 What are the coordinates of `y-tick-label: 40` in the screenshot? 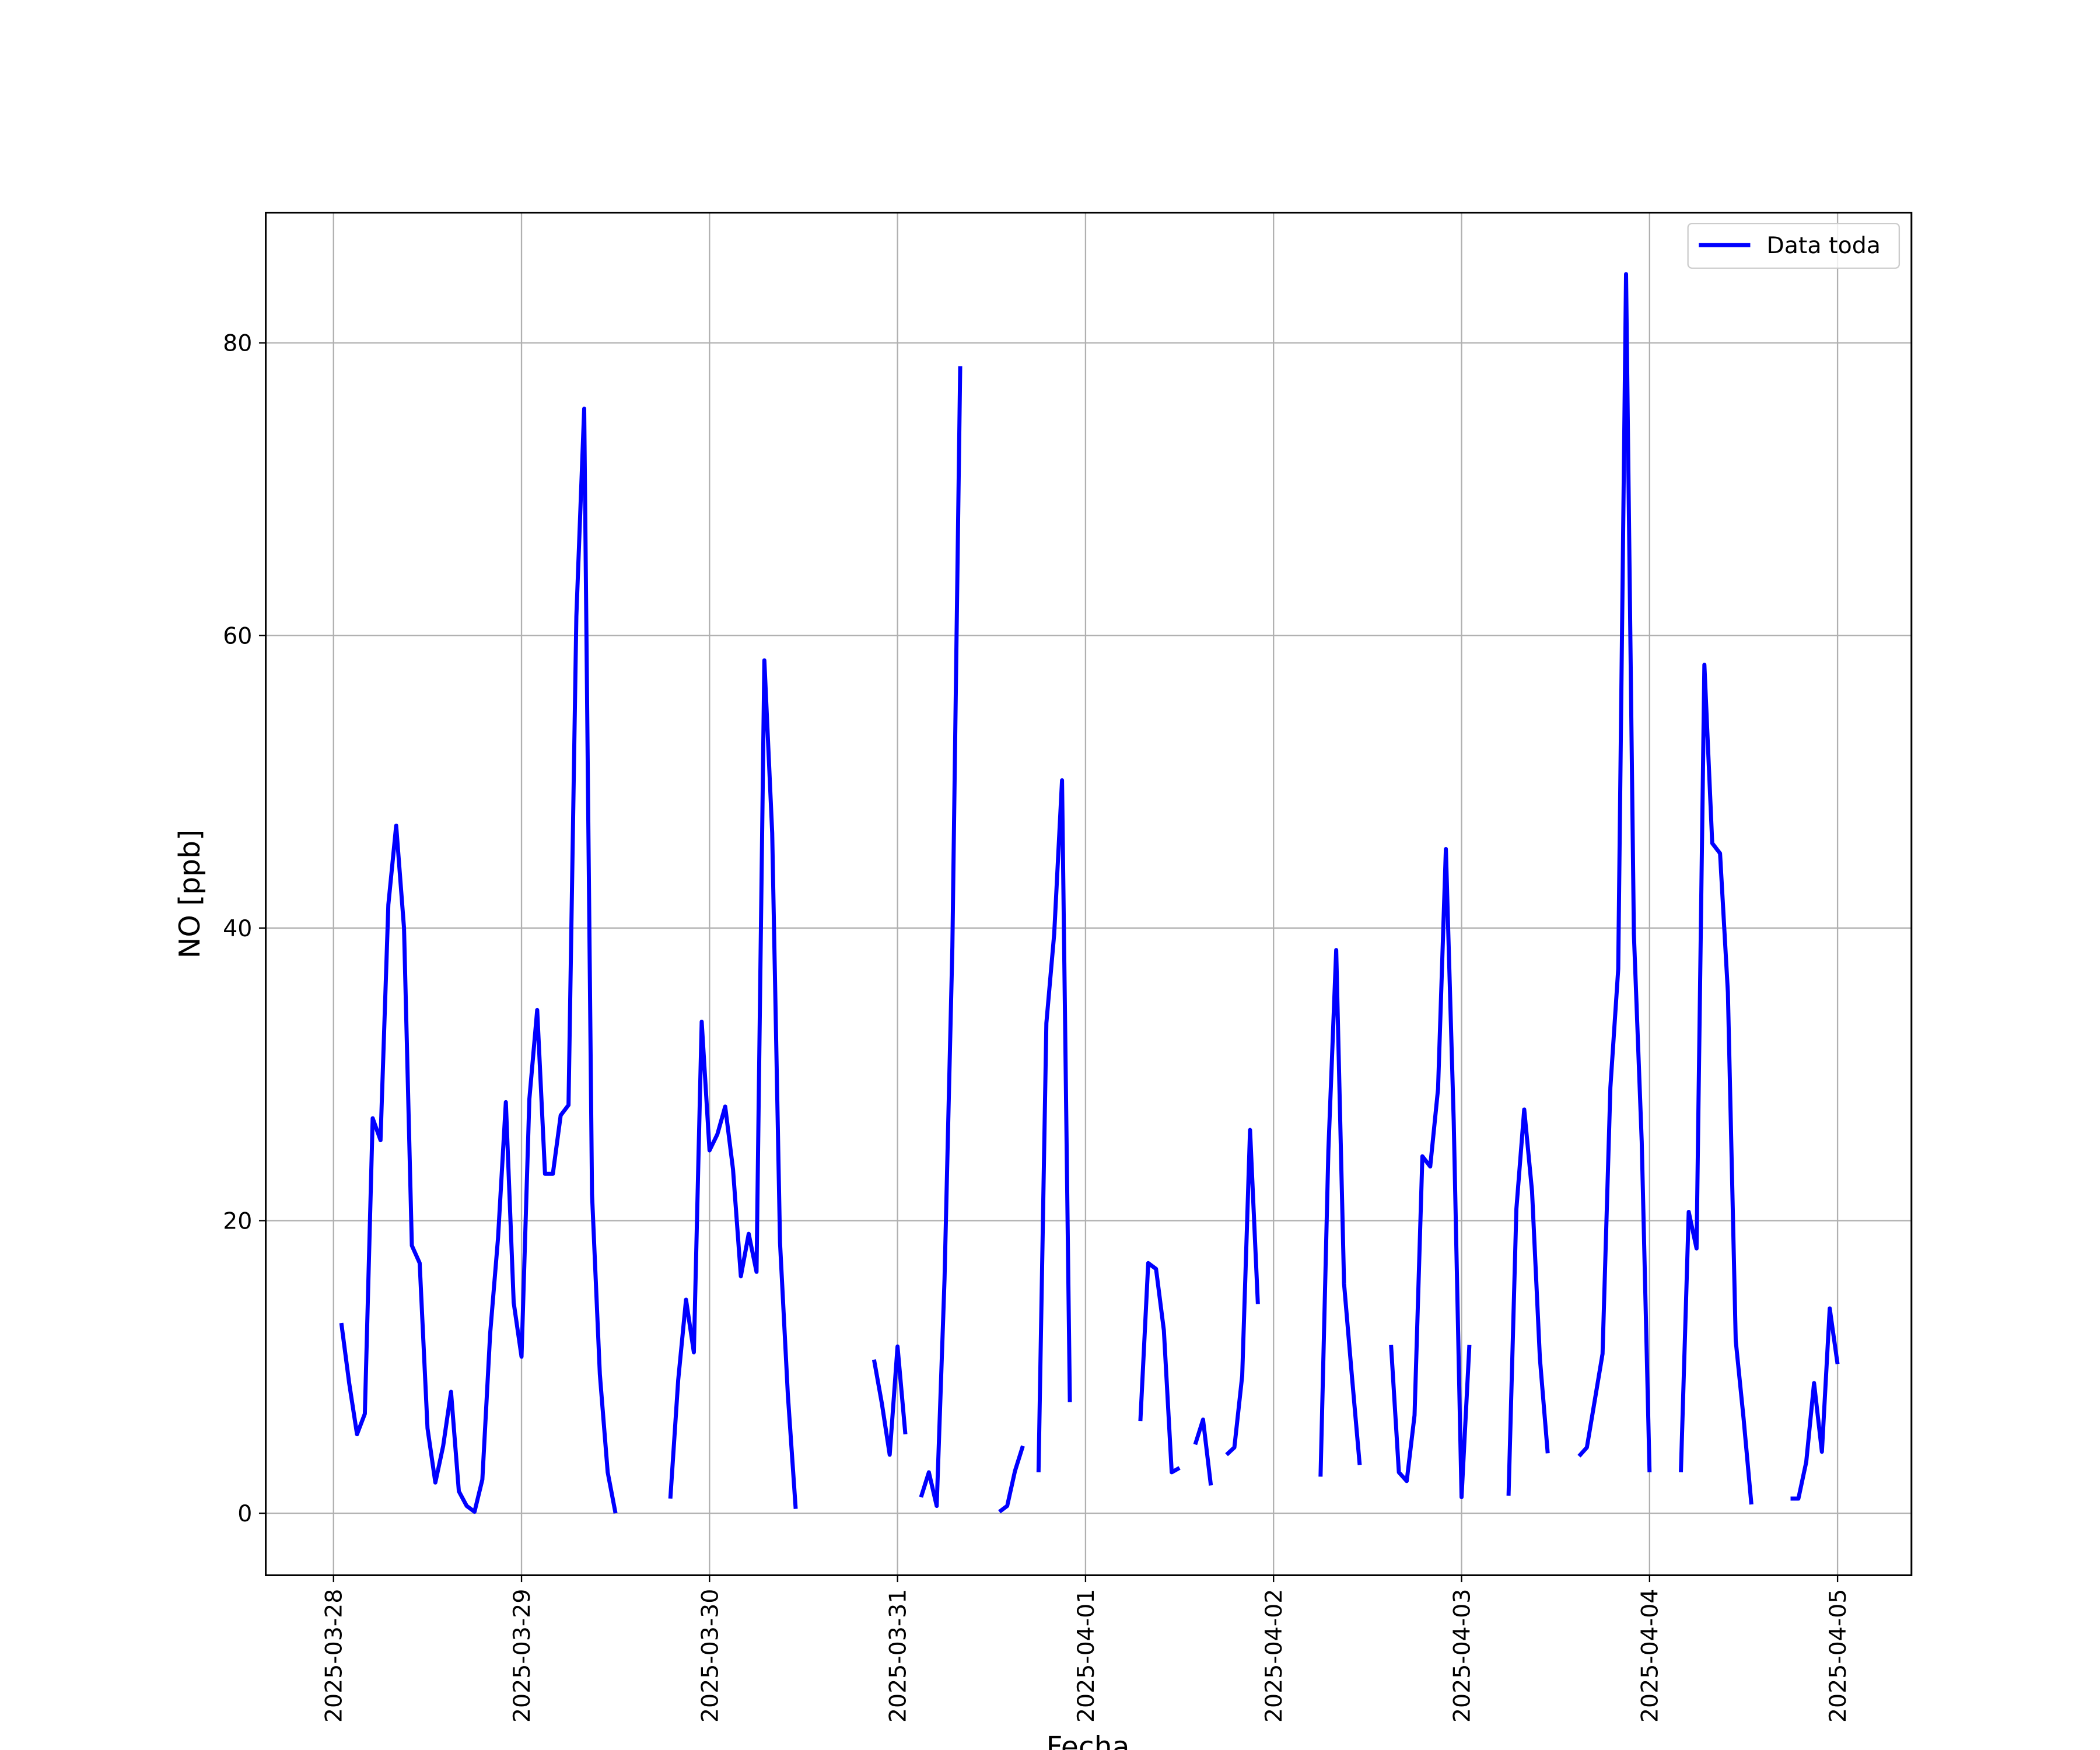 It's located at (237, 928).